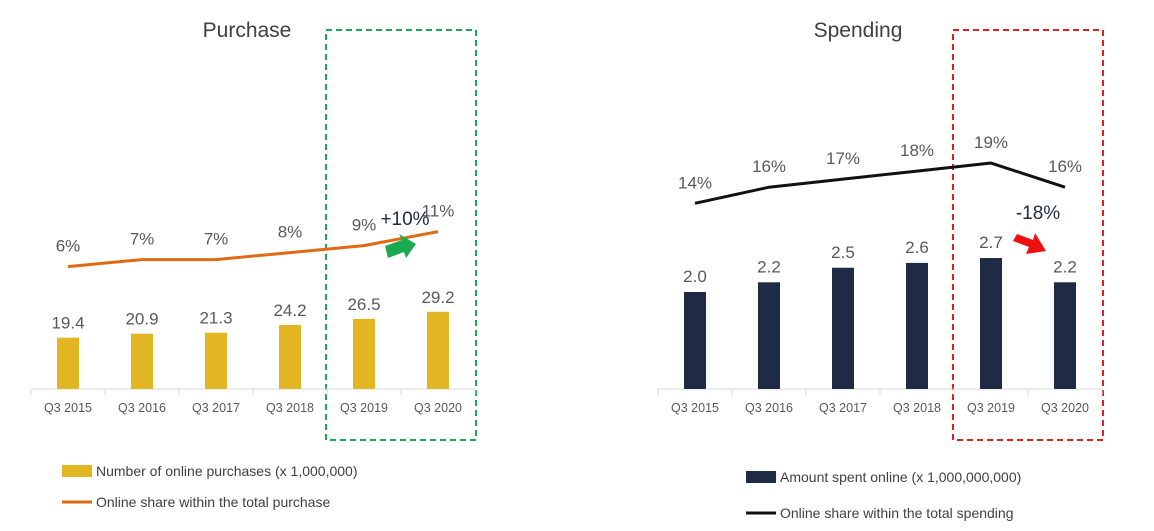 The height and width of the screenshot is (531, 1154). What do you see at coordinates (68, 246) in the screenshot?
I see `line-data-label: 6%` at bounding box center [68, 246].